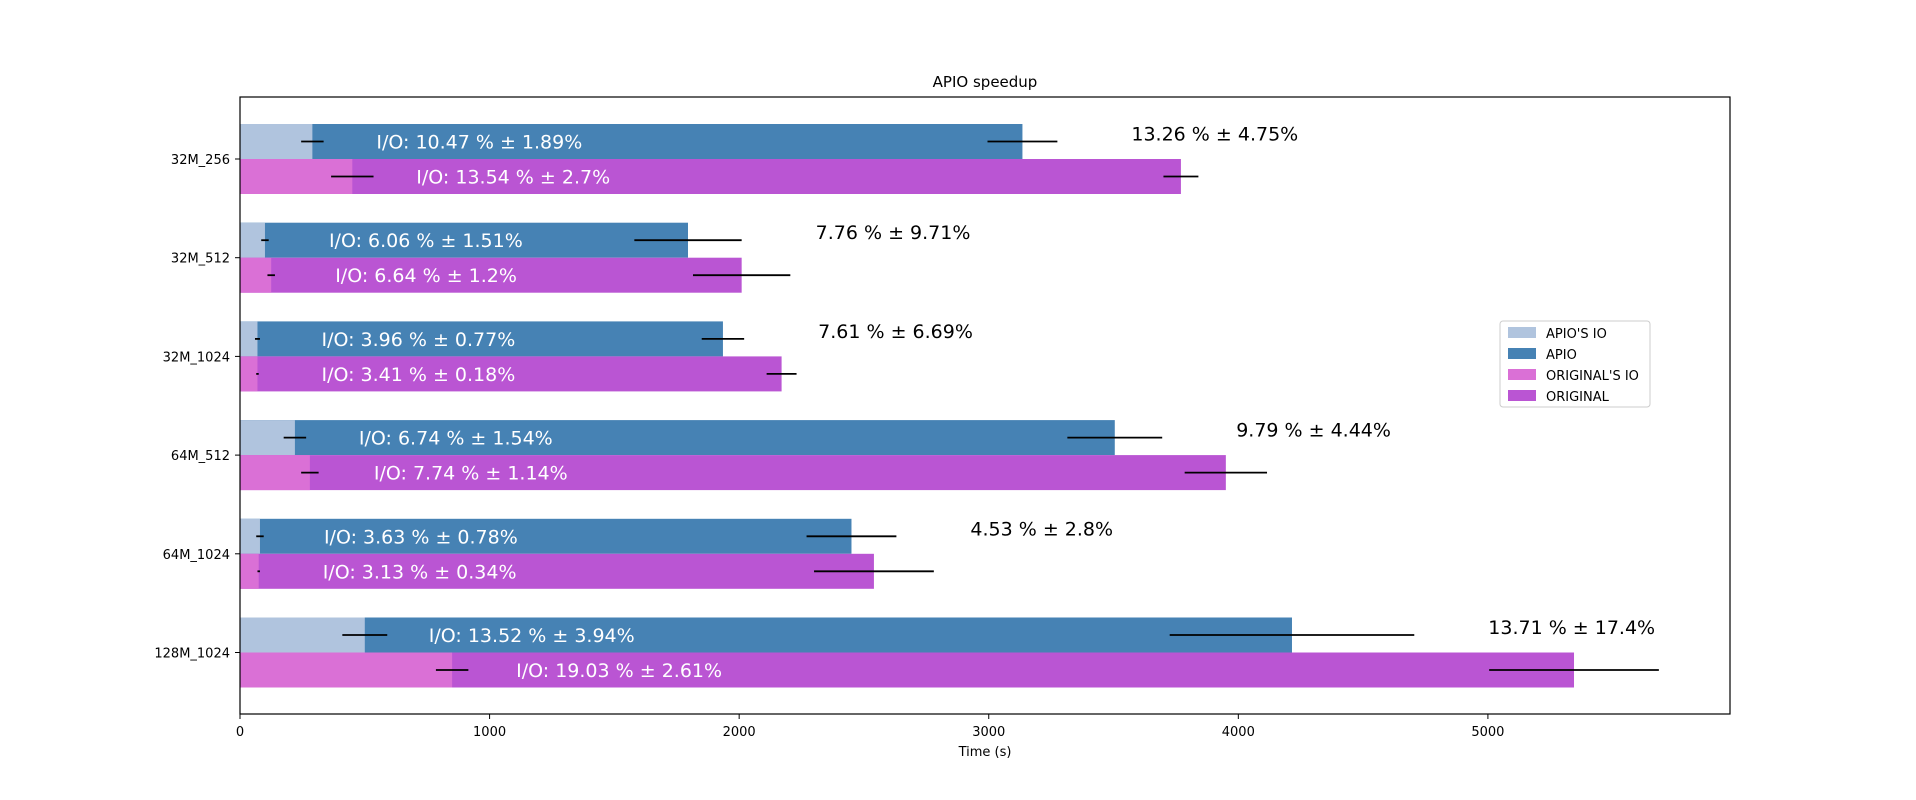 This screenshot has width=1916, height=800. What do you see at coordinates (1214, 135) in the screenshot?
I see `speedup-label: 13.26 % ± 4.75%` at bounding box center [1214, 135].